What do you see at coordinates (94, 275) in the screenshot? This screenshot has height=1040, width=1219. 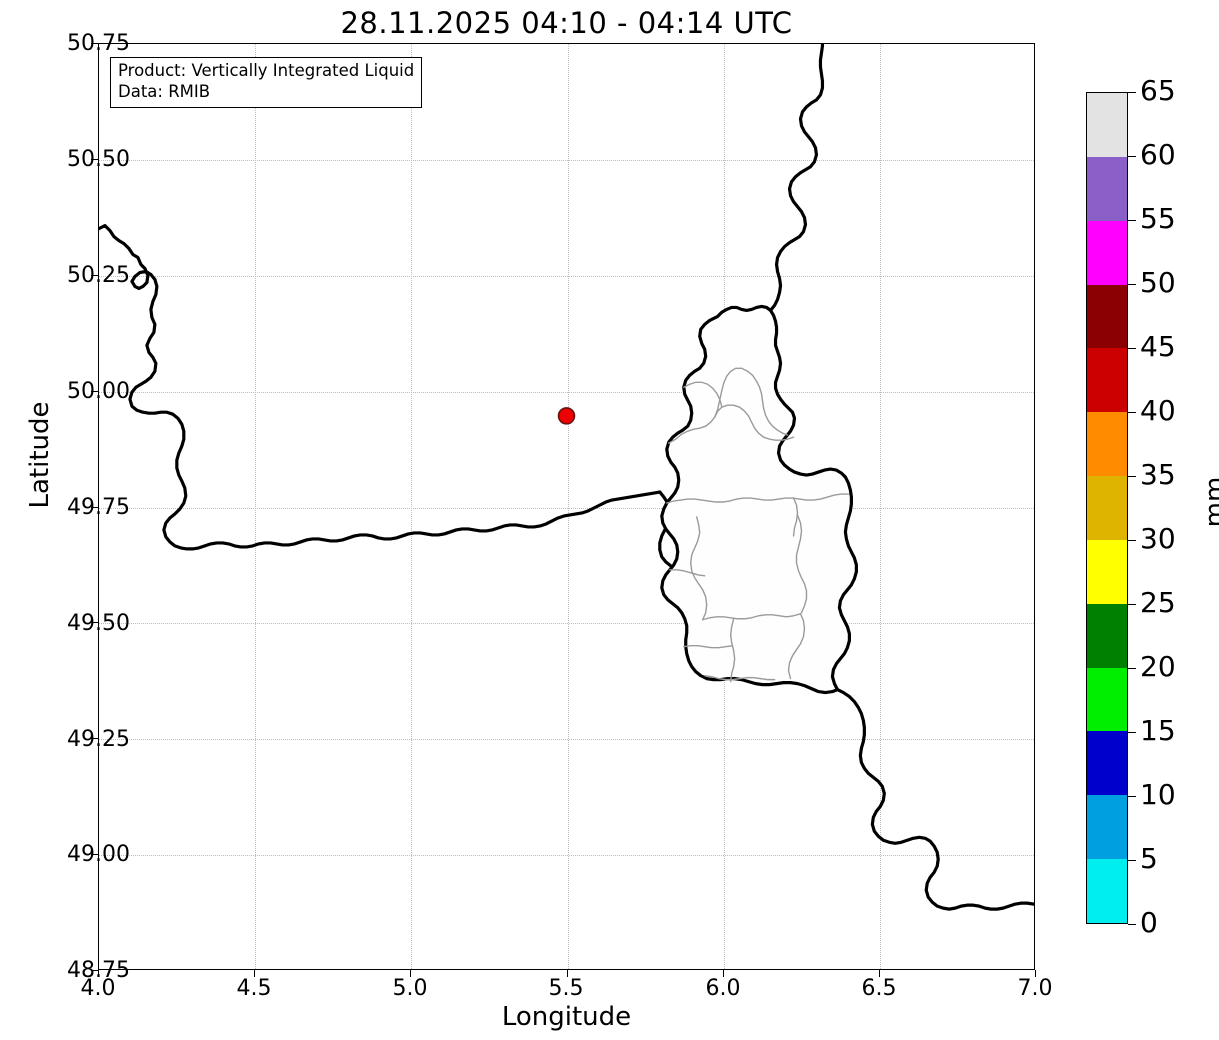 I see `ytick-mark-50.25` at bounding box center [94, 275].